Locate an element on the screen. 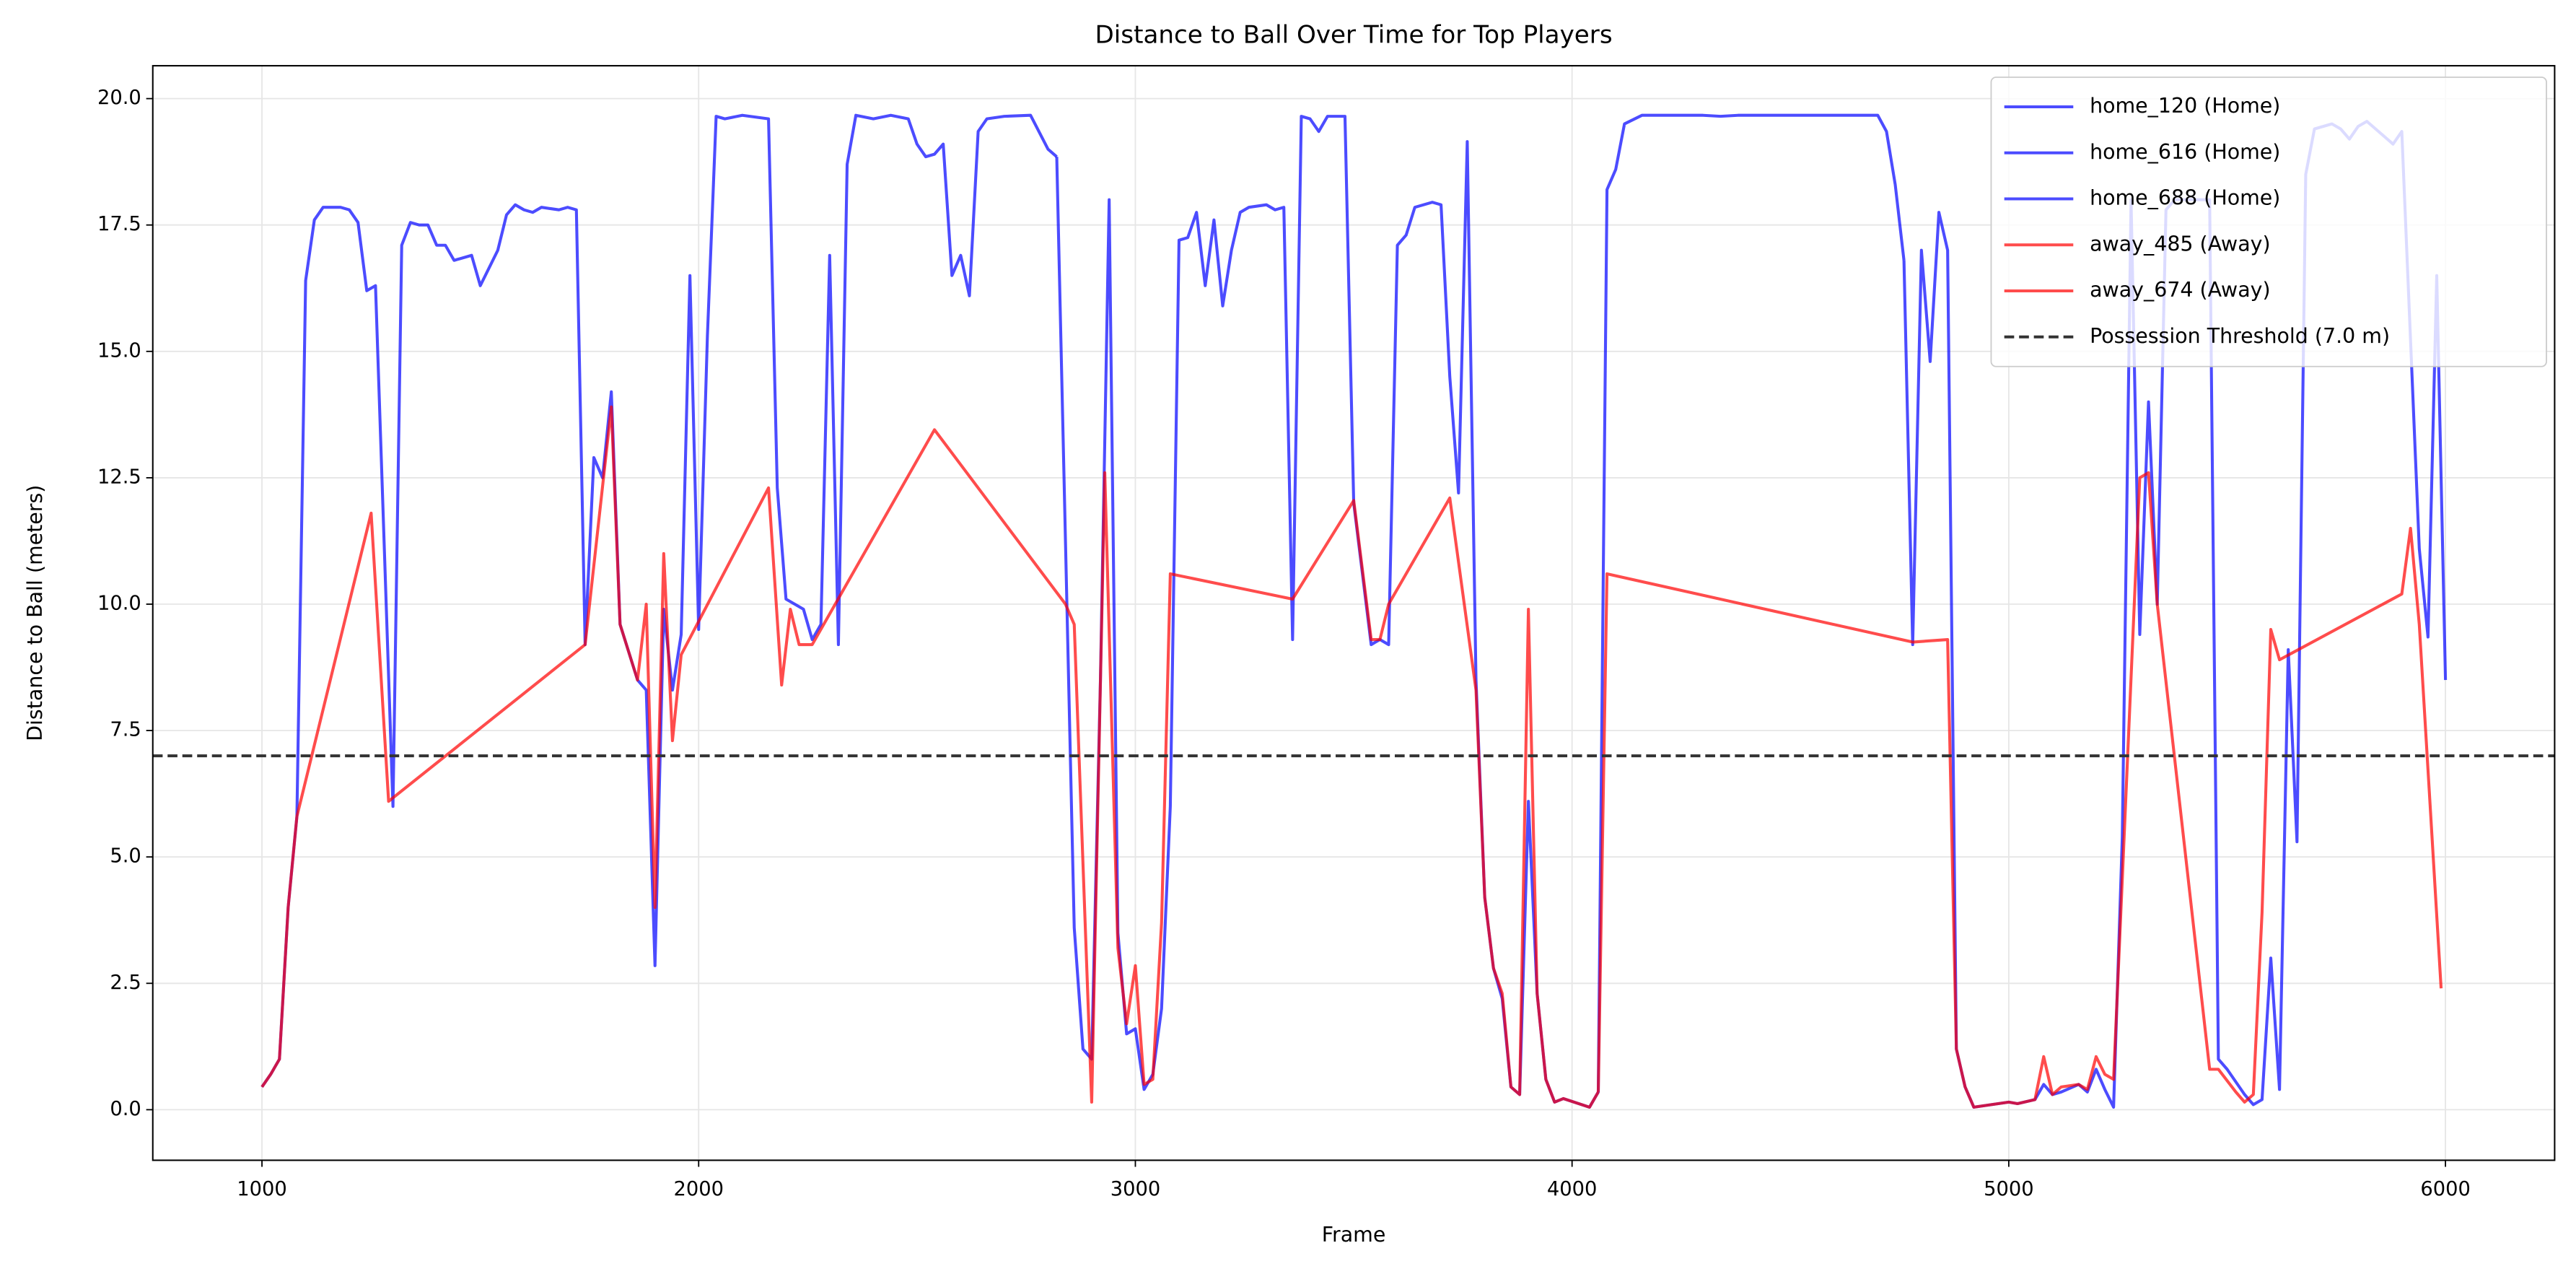 Image resolution: width=2576 pixels, height=1274 pixels. y-tick-label: 7.5 is located at coordinates (126, 730).